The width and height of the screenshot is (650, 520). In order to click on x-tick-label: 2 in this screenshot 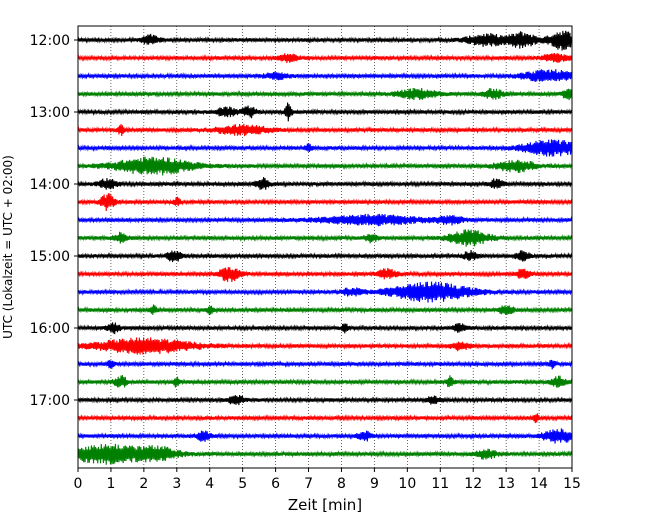, I will do `click(143, 484)`.